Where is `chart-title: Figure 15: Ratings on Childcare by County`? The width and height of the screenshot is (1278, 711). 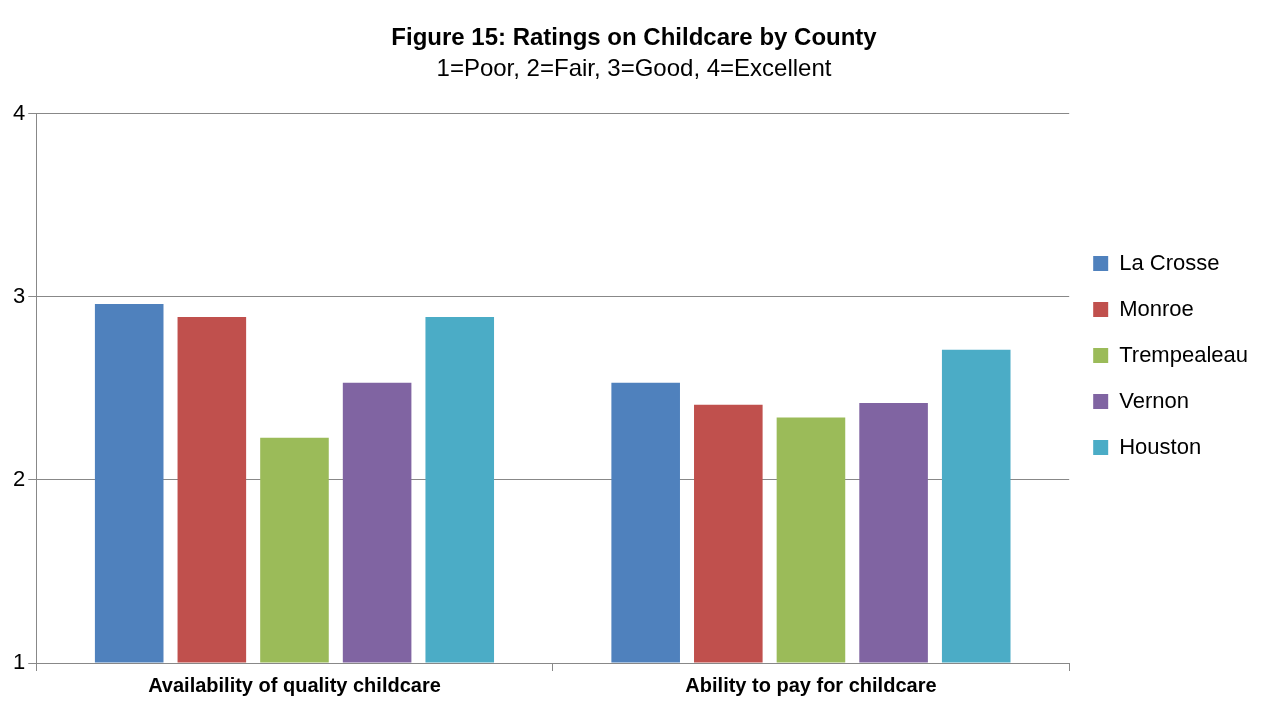
chart-title: Figure 15: Ratings on Childcare by County is located at coordinates (634, 37).